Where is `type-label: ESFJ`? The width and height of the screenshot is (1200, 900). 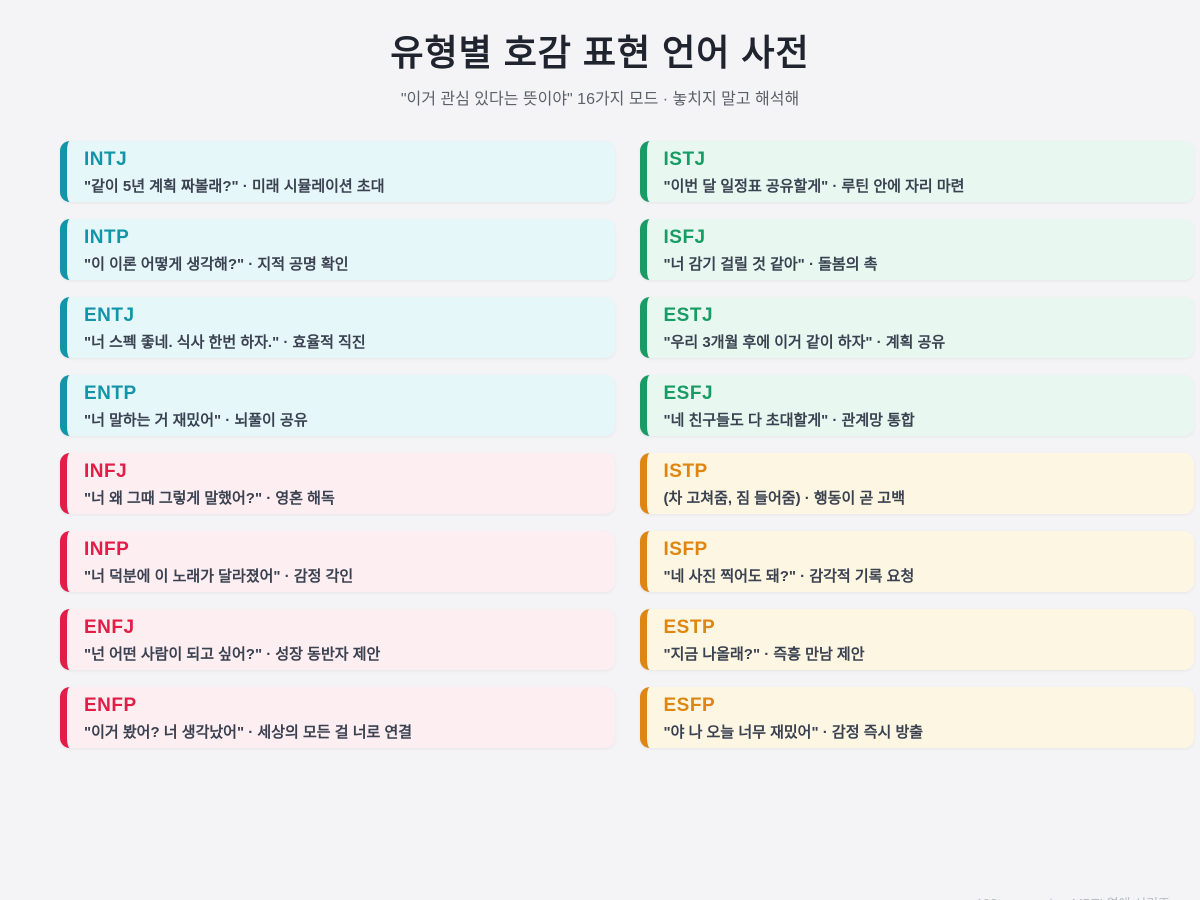 type-label: ESFJ is located at coordinates (688, 393).